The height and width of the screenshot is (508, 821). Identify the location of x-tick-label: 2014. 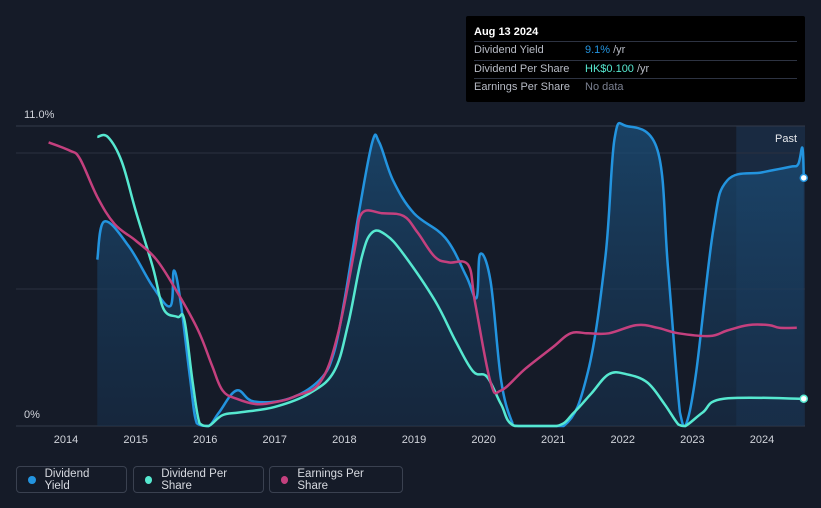
(66, 440).